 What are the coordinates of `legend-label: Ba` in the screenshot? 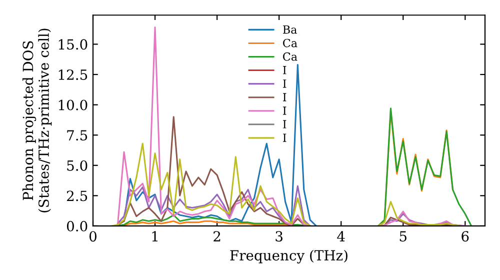 It's located at (290, 29).